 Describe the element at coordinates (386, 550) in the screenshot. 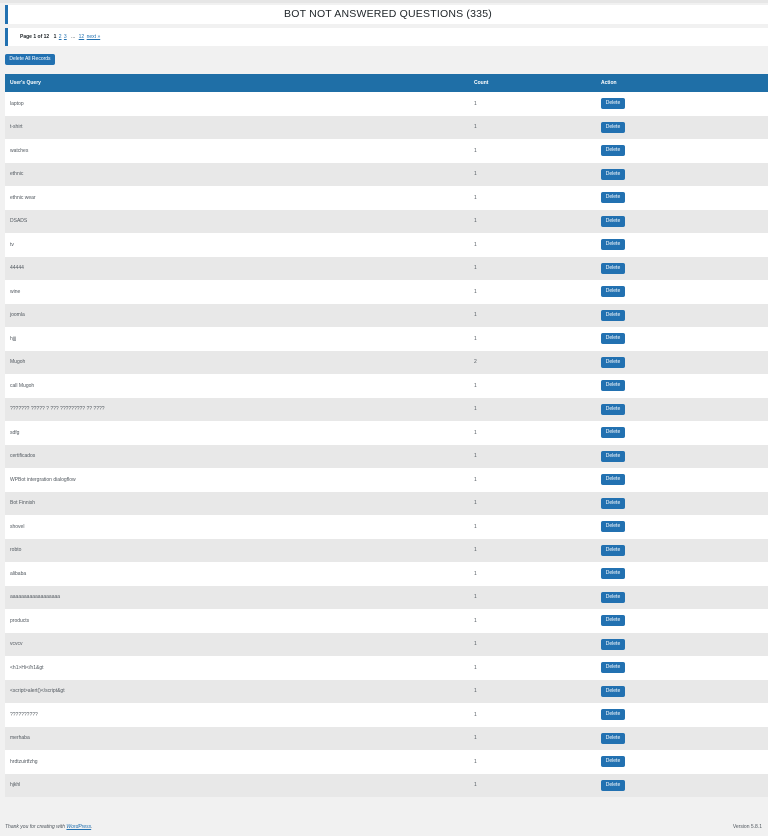

I see `table-row: robto 1 Delete` at that location.